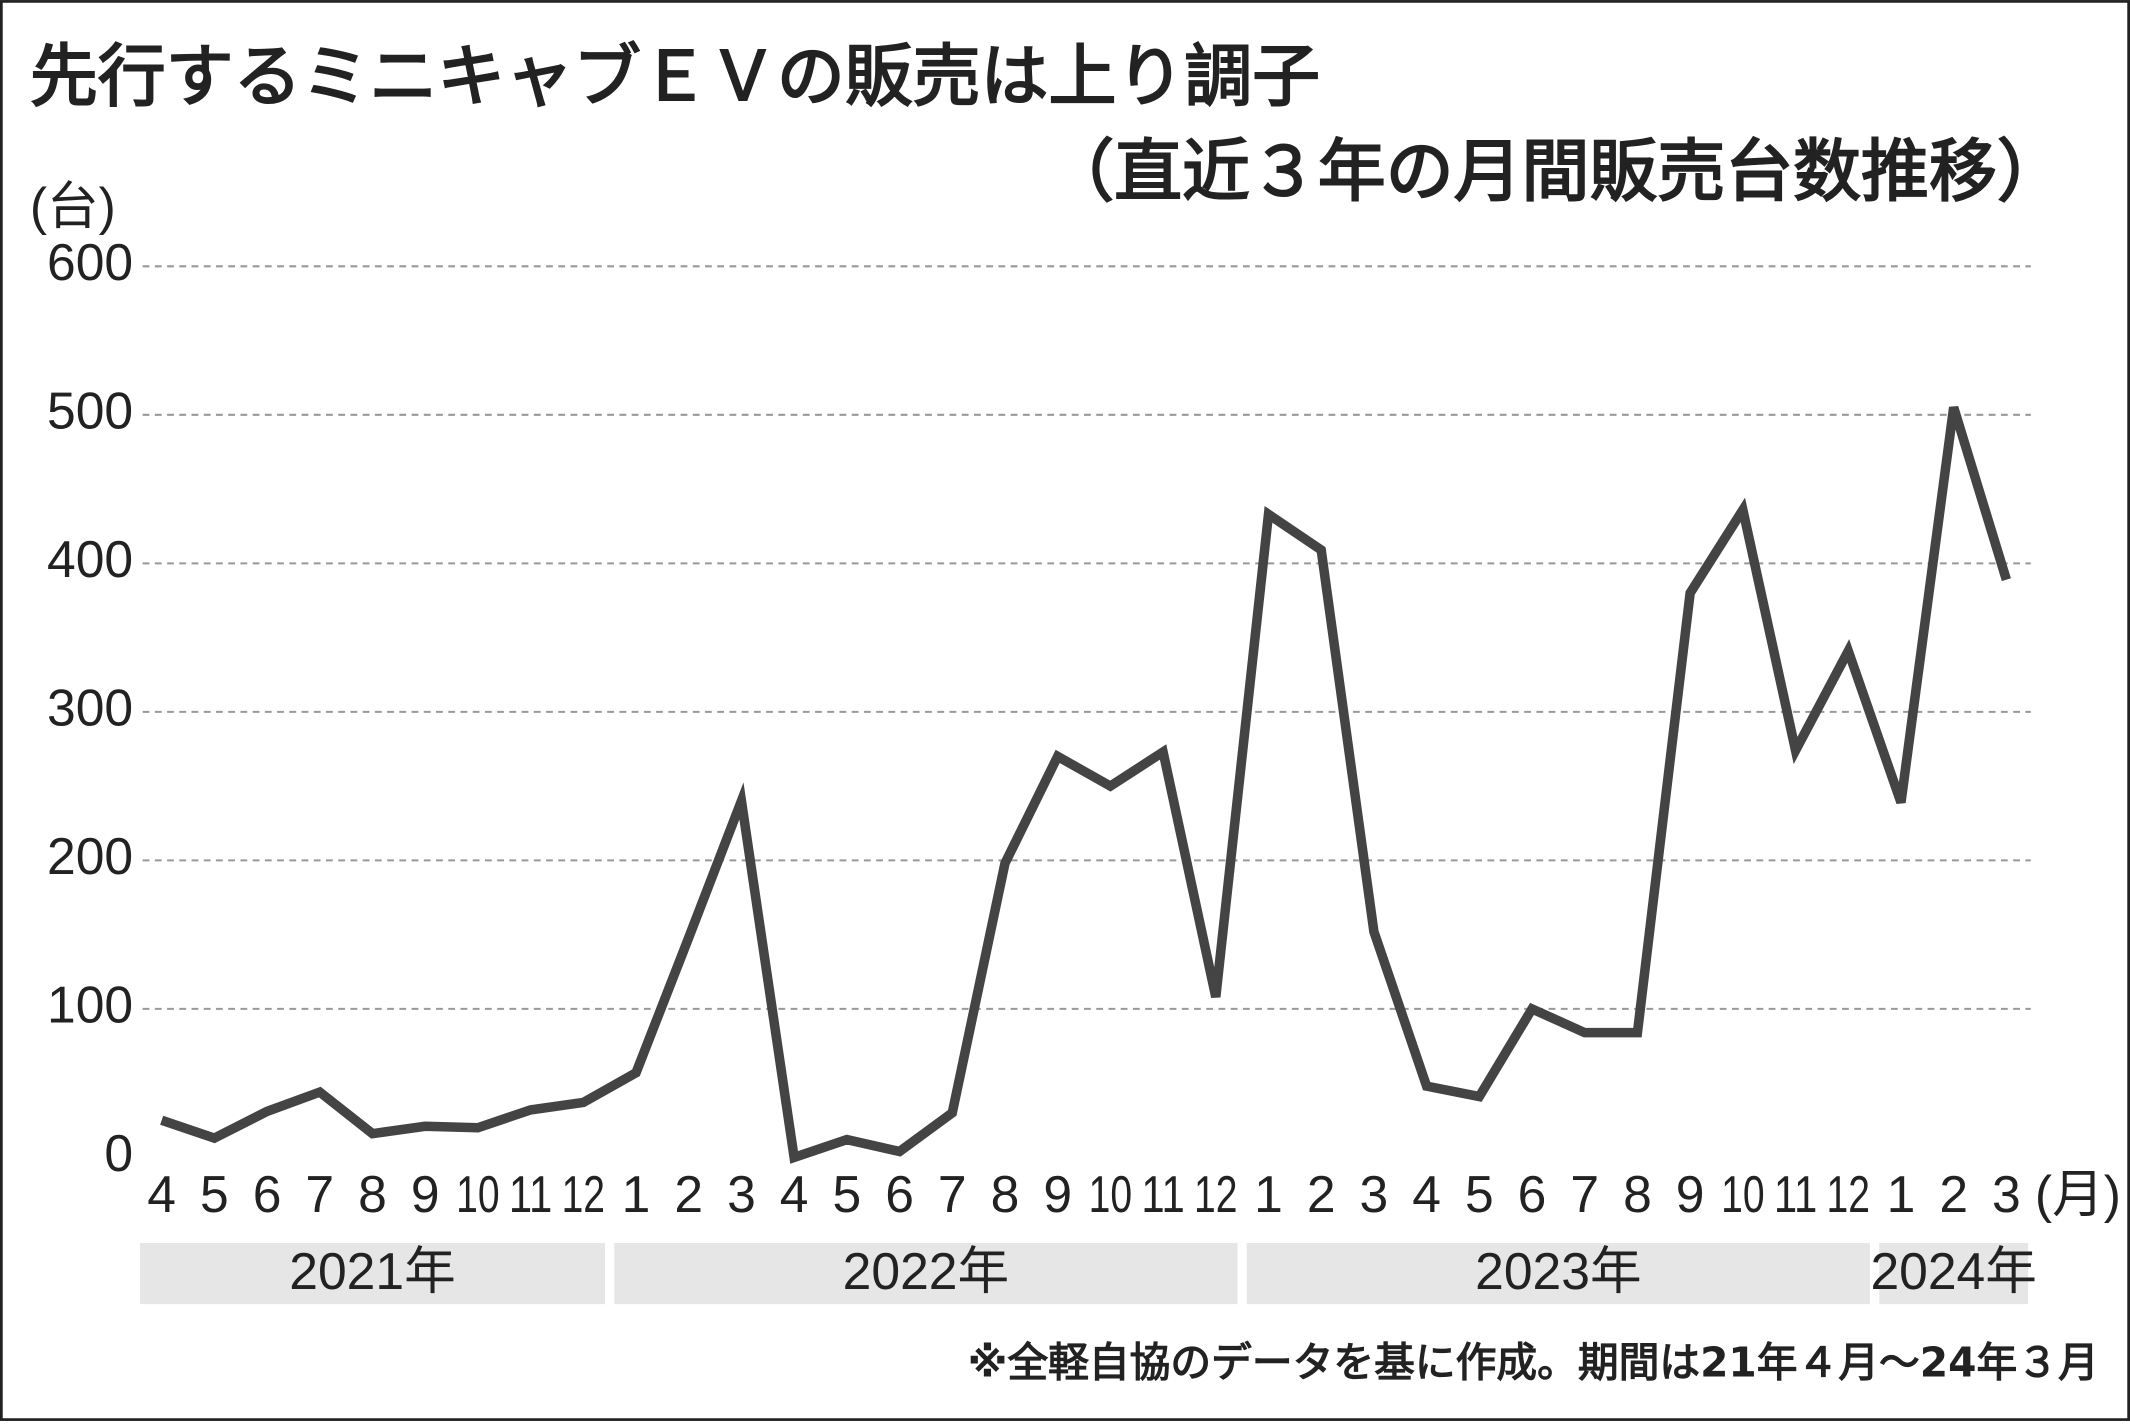  What do you see at coordinates (372, 1271) in the screenshot?
I see `year-label: 2021年` at bounding box center [372, 1271].